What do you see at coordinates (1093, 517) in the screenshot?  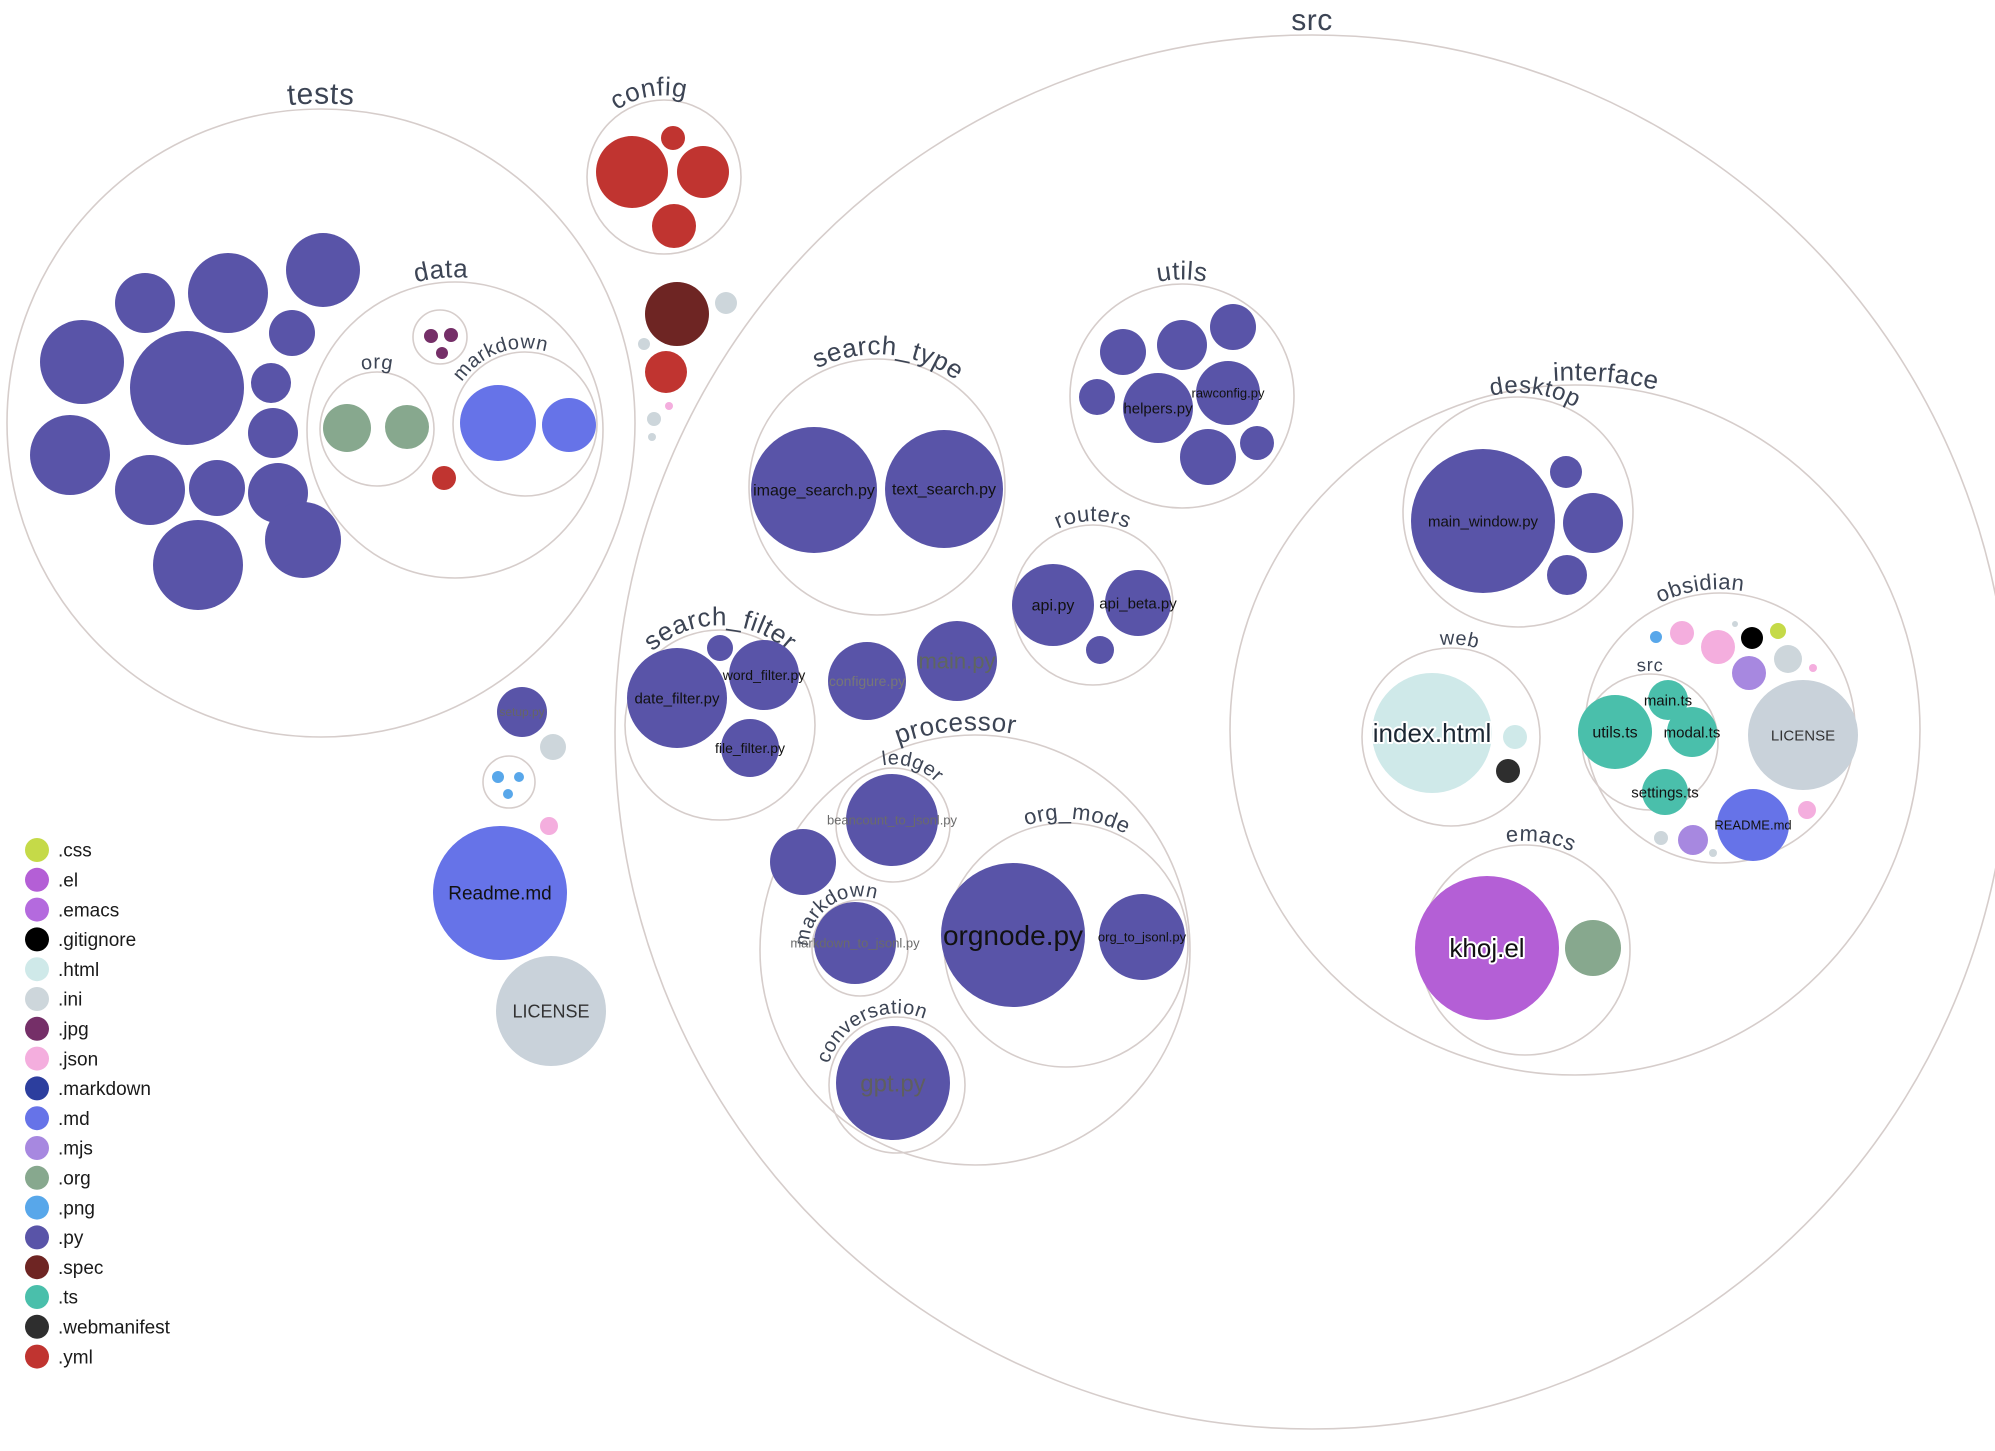 I see `directory-label-routers: routers` at bounding box center [1093, 517].